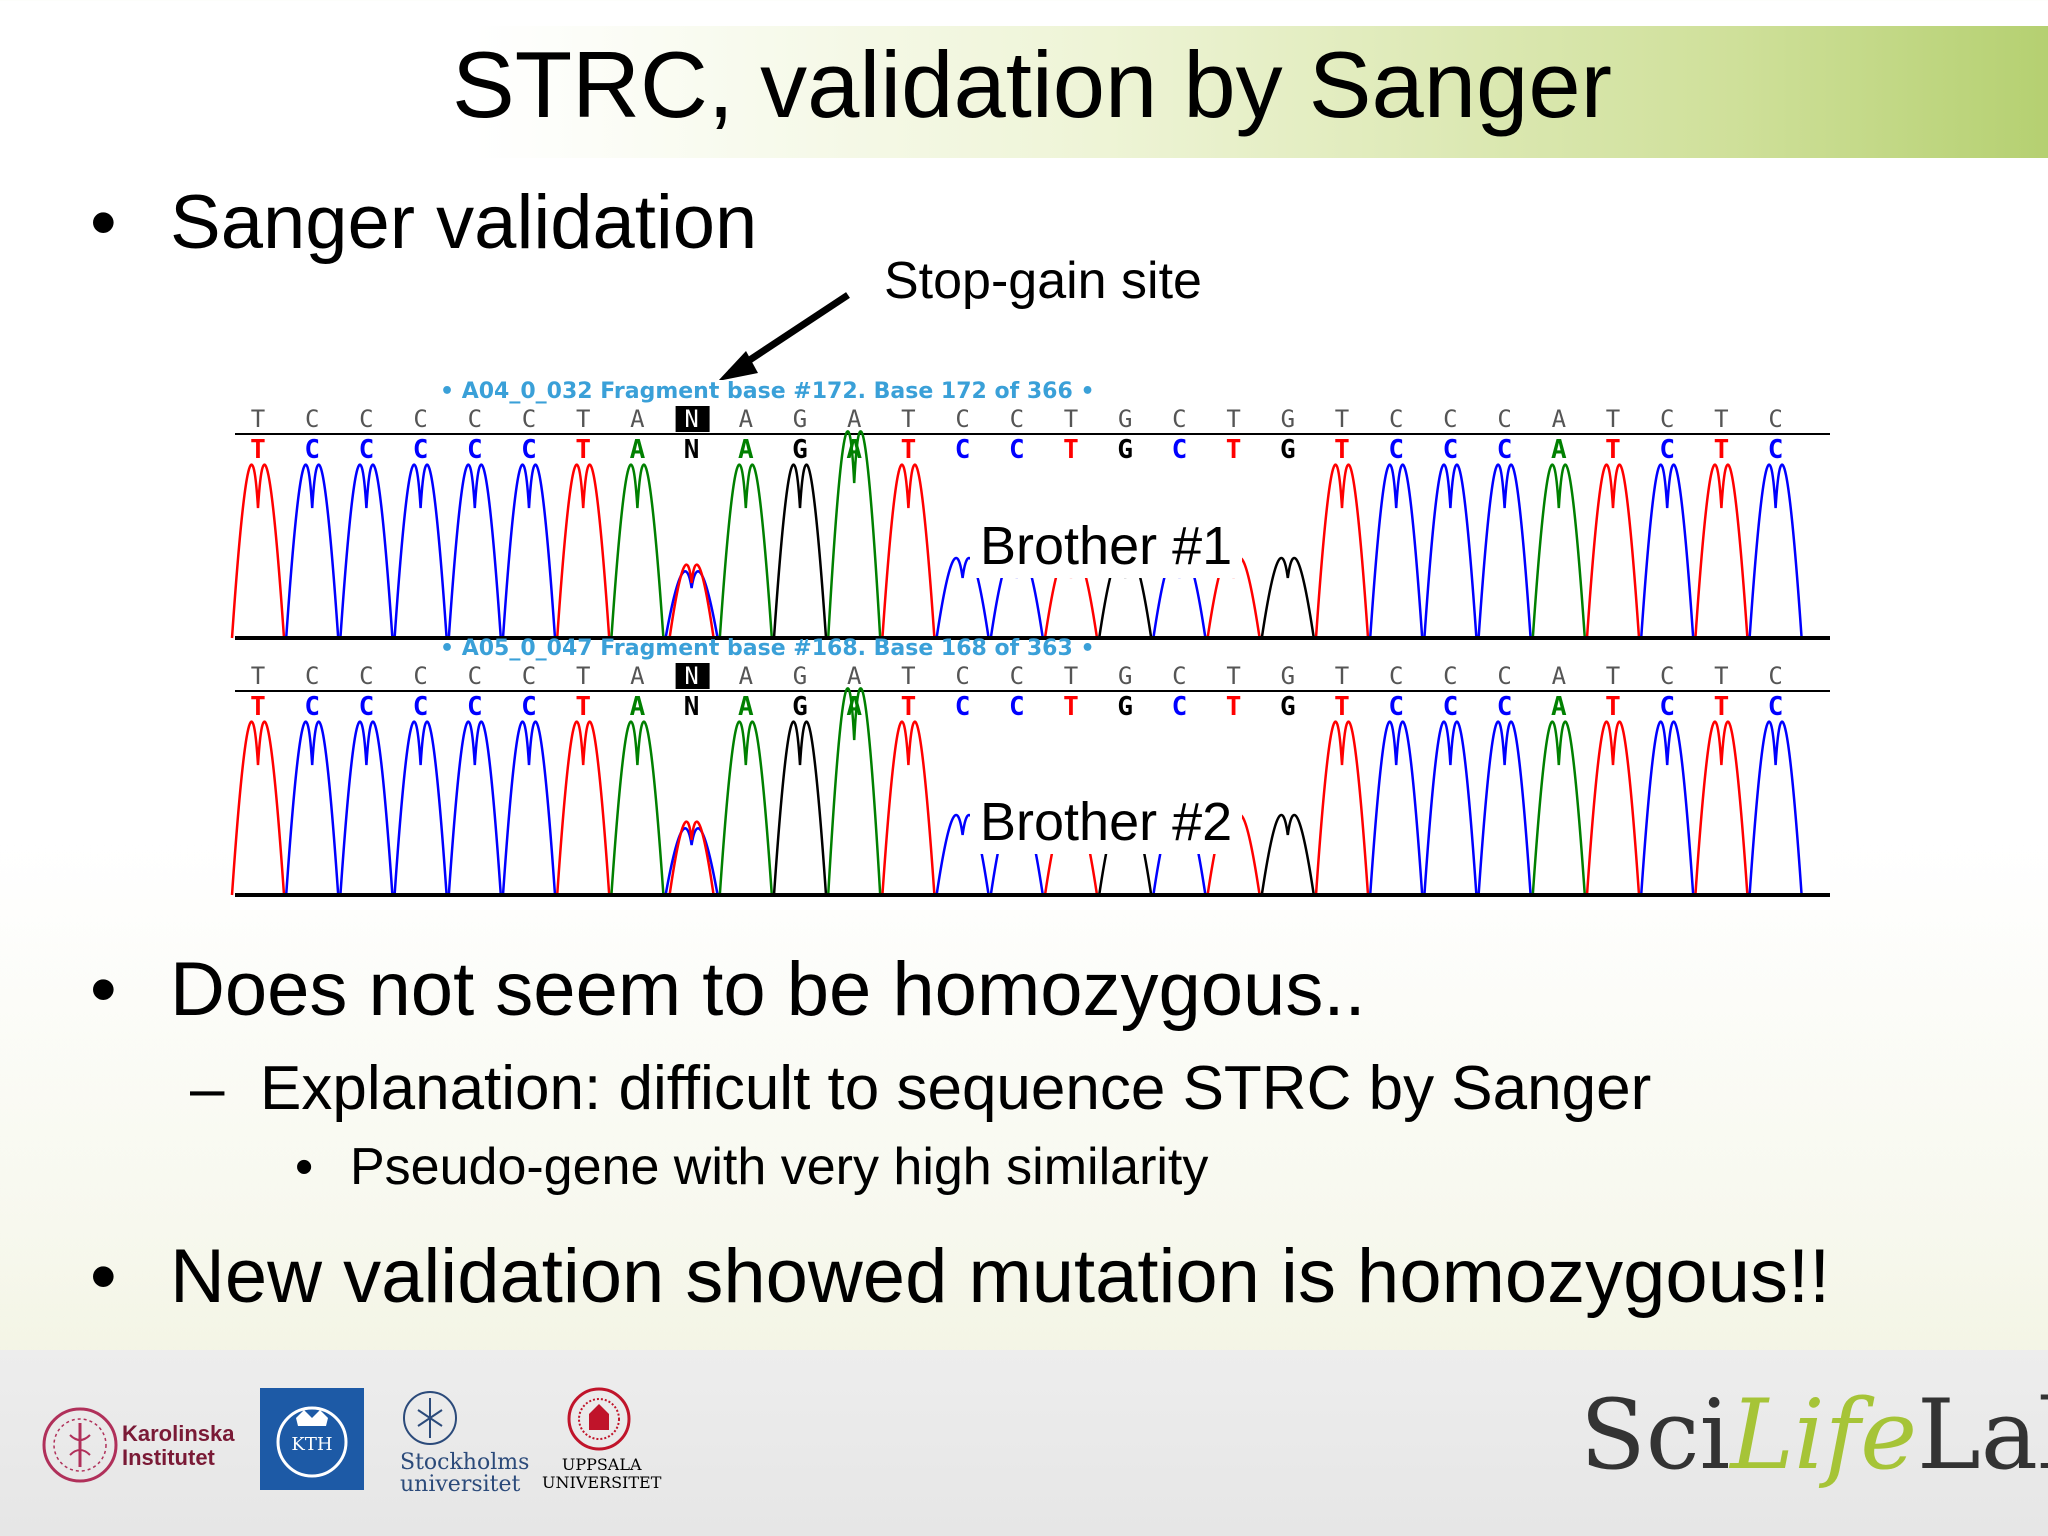 The height and width of the screenshot is (1536, 2048). What do you see at coordinates (751, 1167) in the screenshot?
I see `sub-sub-bullet-pseudogene: • Pseudo-gene with very high similarity` at bounding box center [751, 1167].